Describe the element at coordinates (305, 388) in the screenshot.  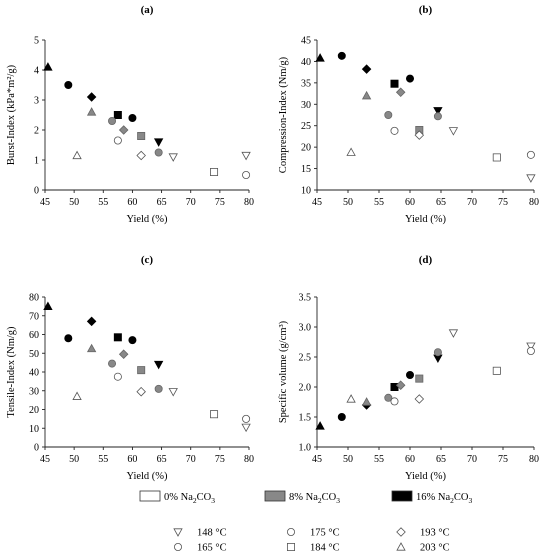
I see `y-tick-label: 2.0` at that location.